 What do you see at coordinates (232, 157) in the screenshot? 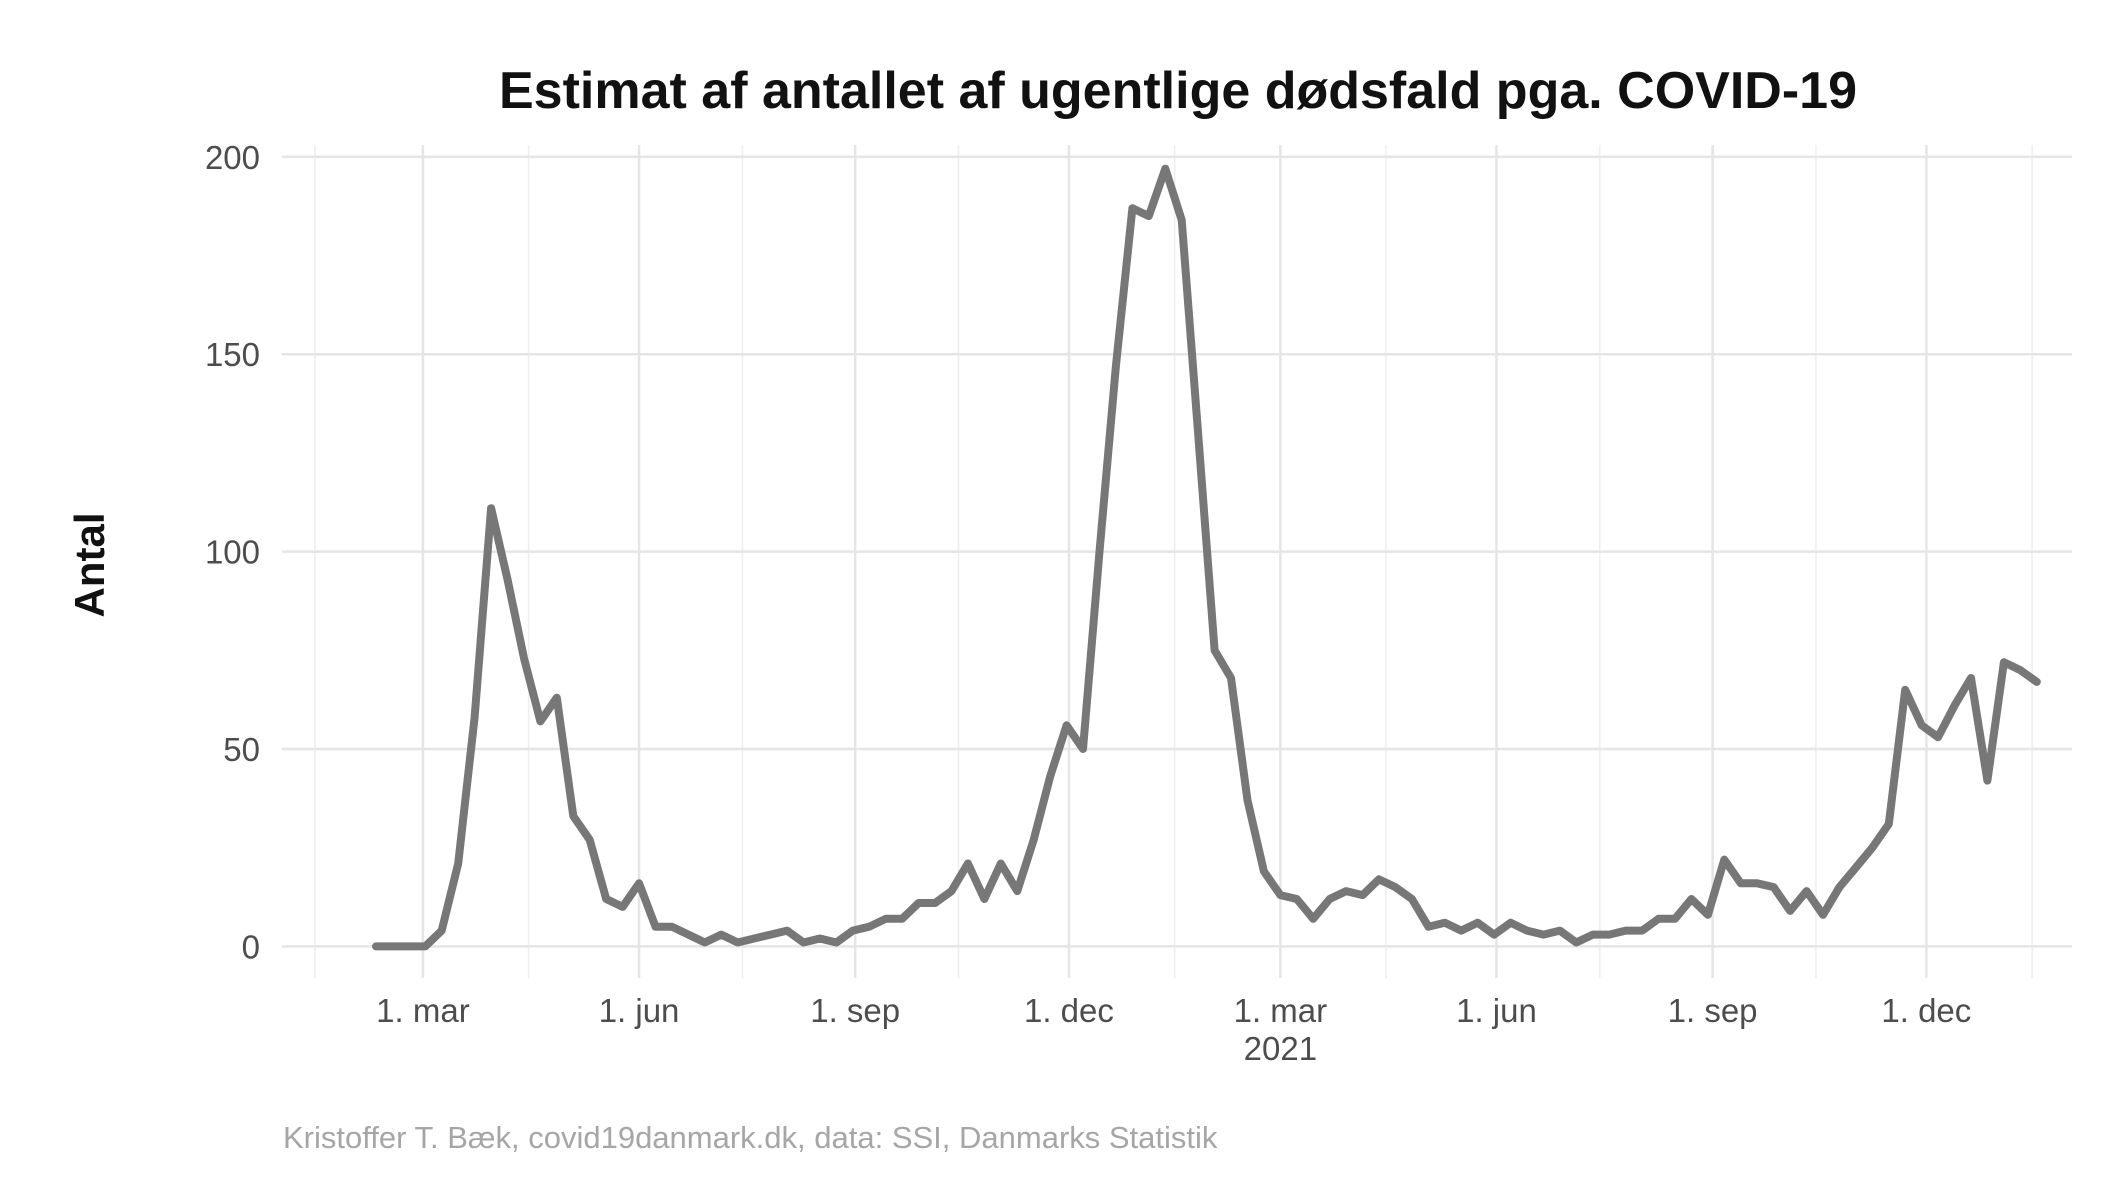
I see `y-tick-label: 200` at bounding box center [232, 157].